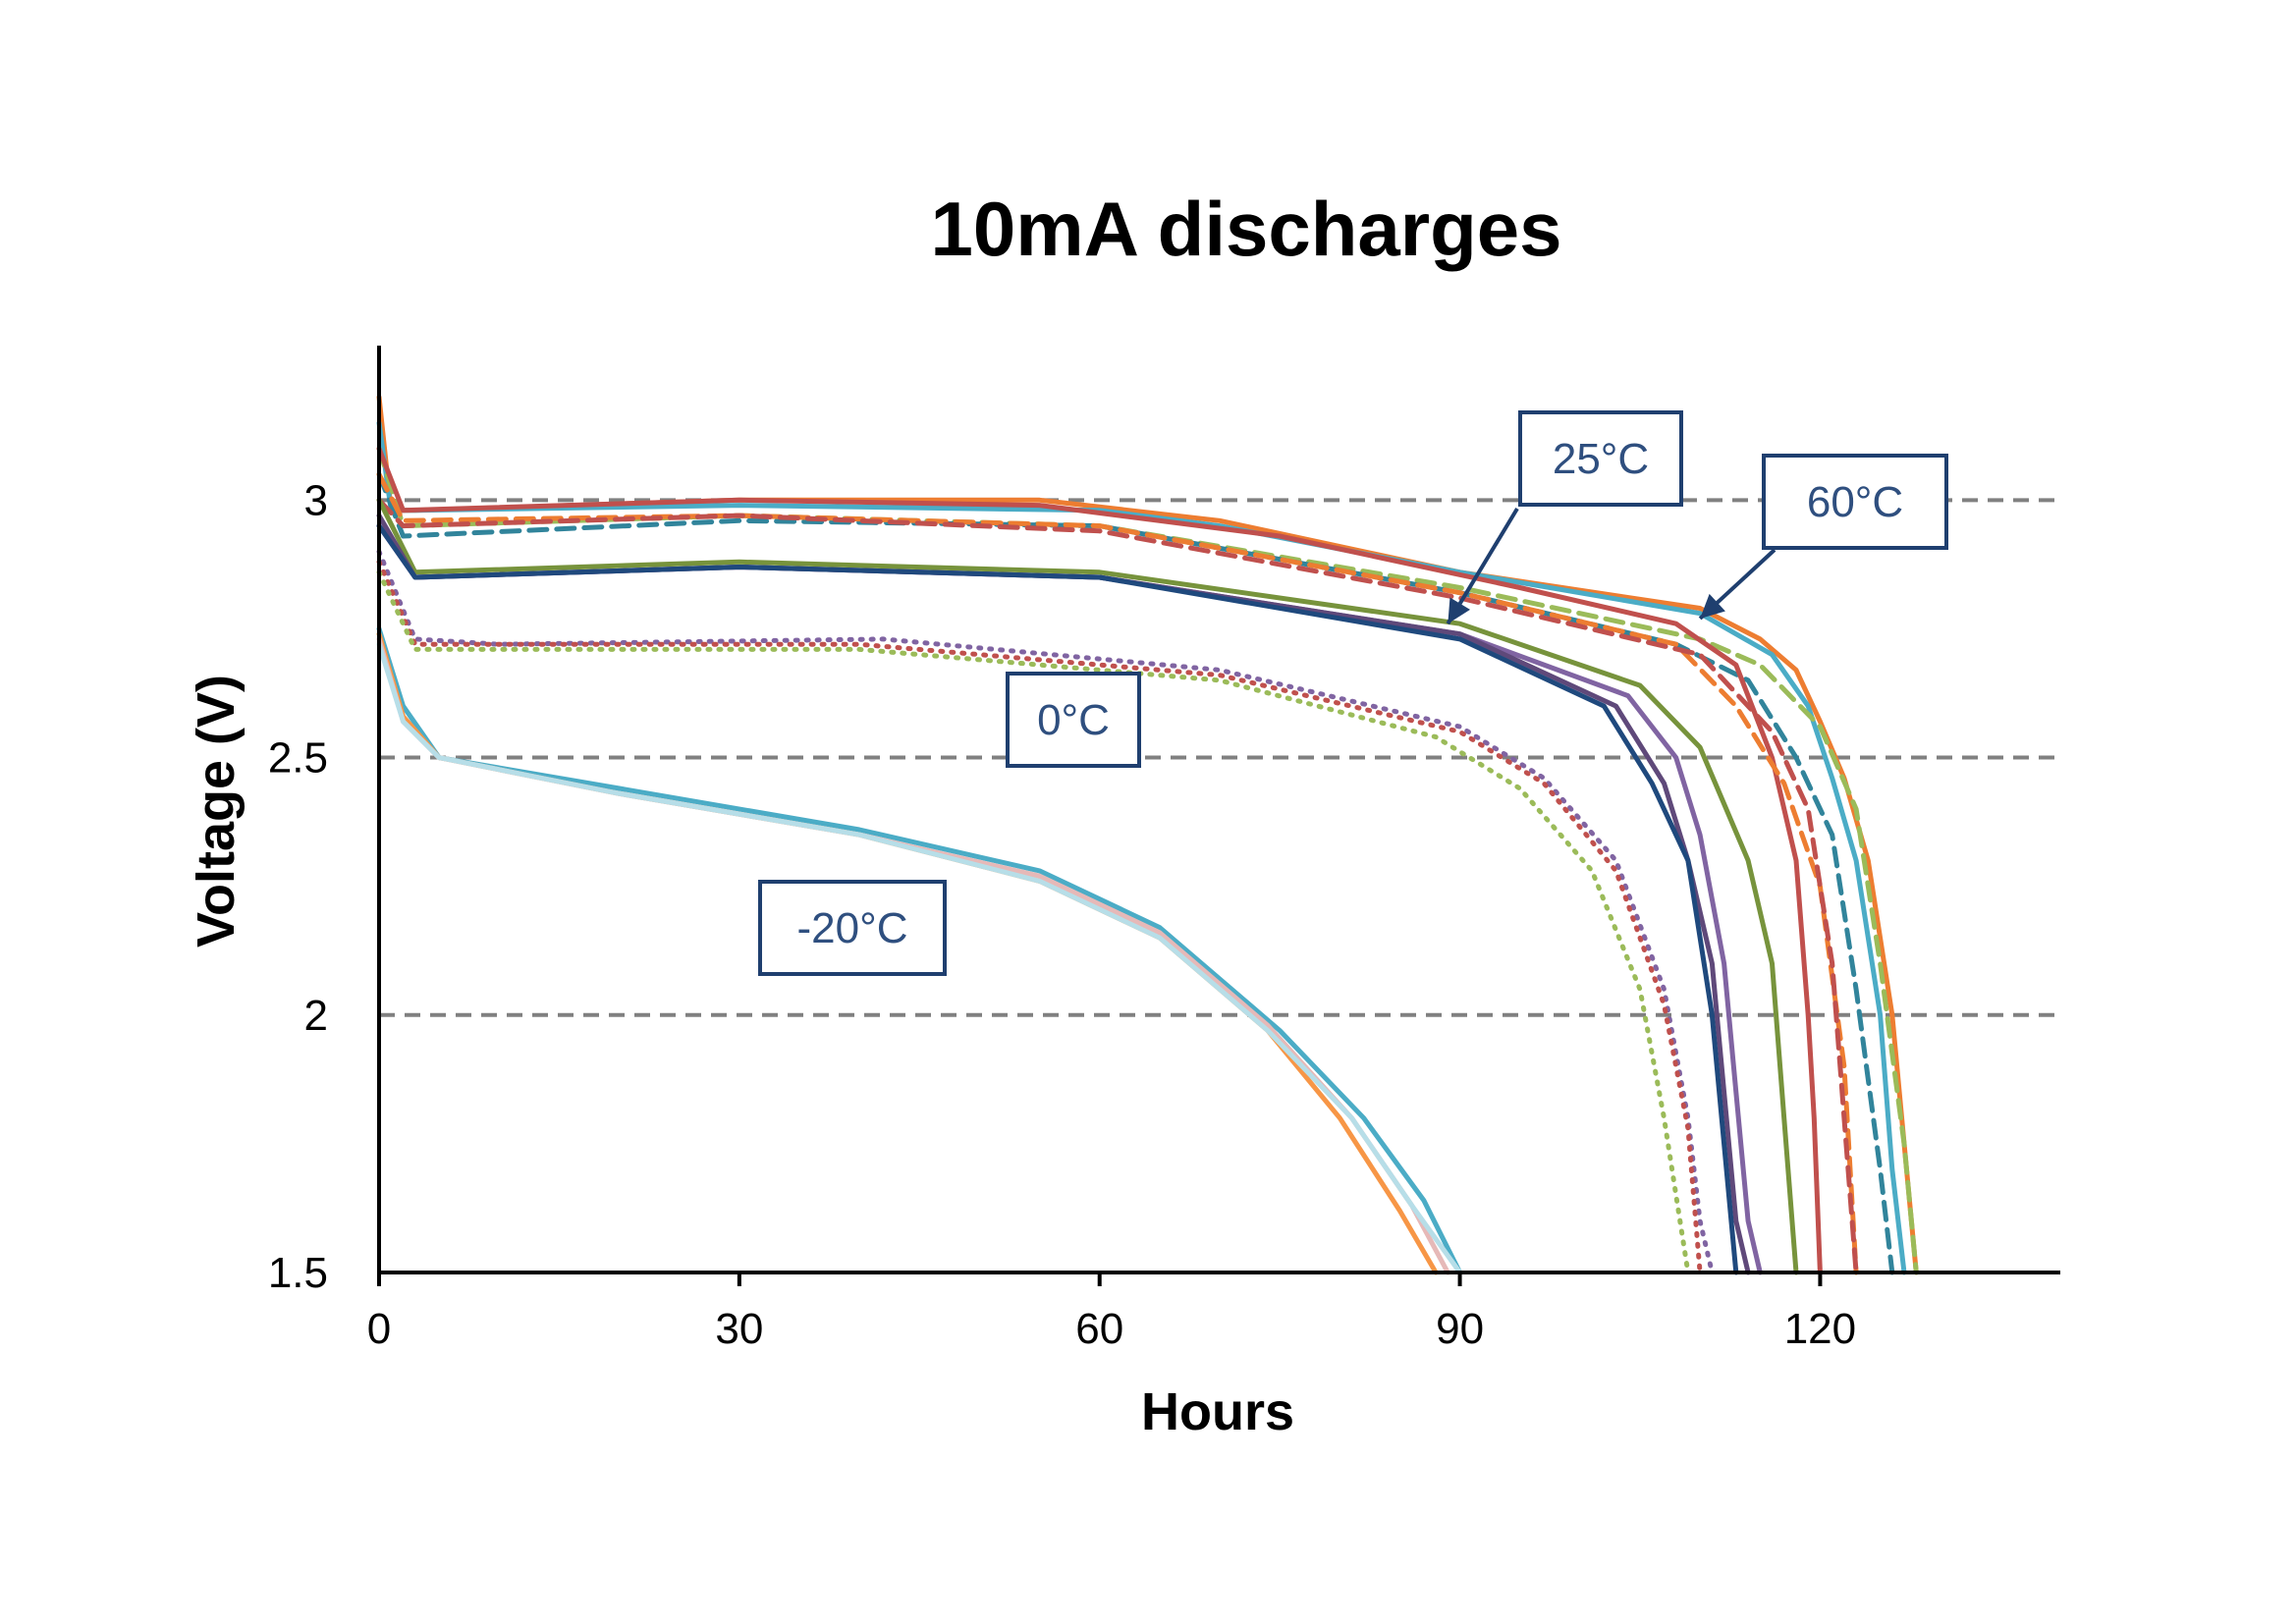 The height and width of the screenshot is (1624, 2296). Describe the element at coordinates (316, 1016) in the screenshot. I see `y-tick-label-2: 2` at that location.